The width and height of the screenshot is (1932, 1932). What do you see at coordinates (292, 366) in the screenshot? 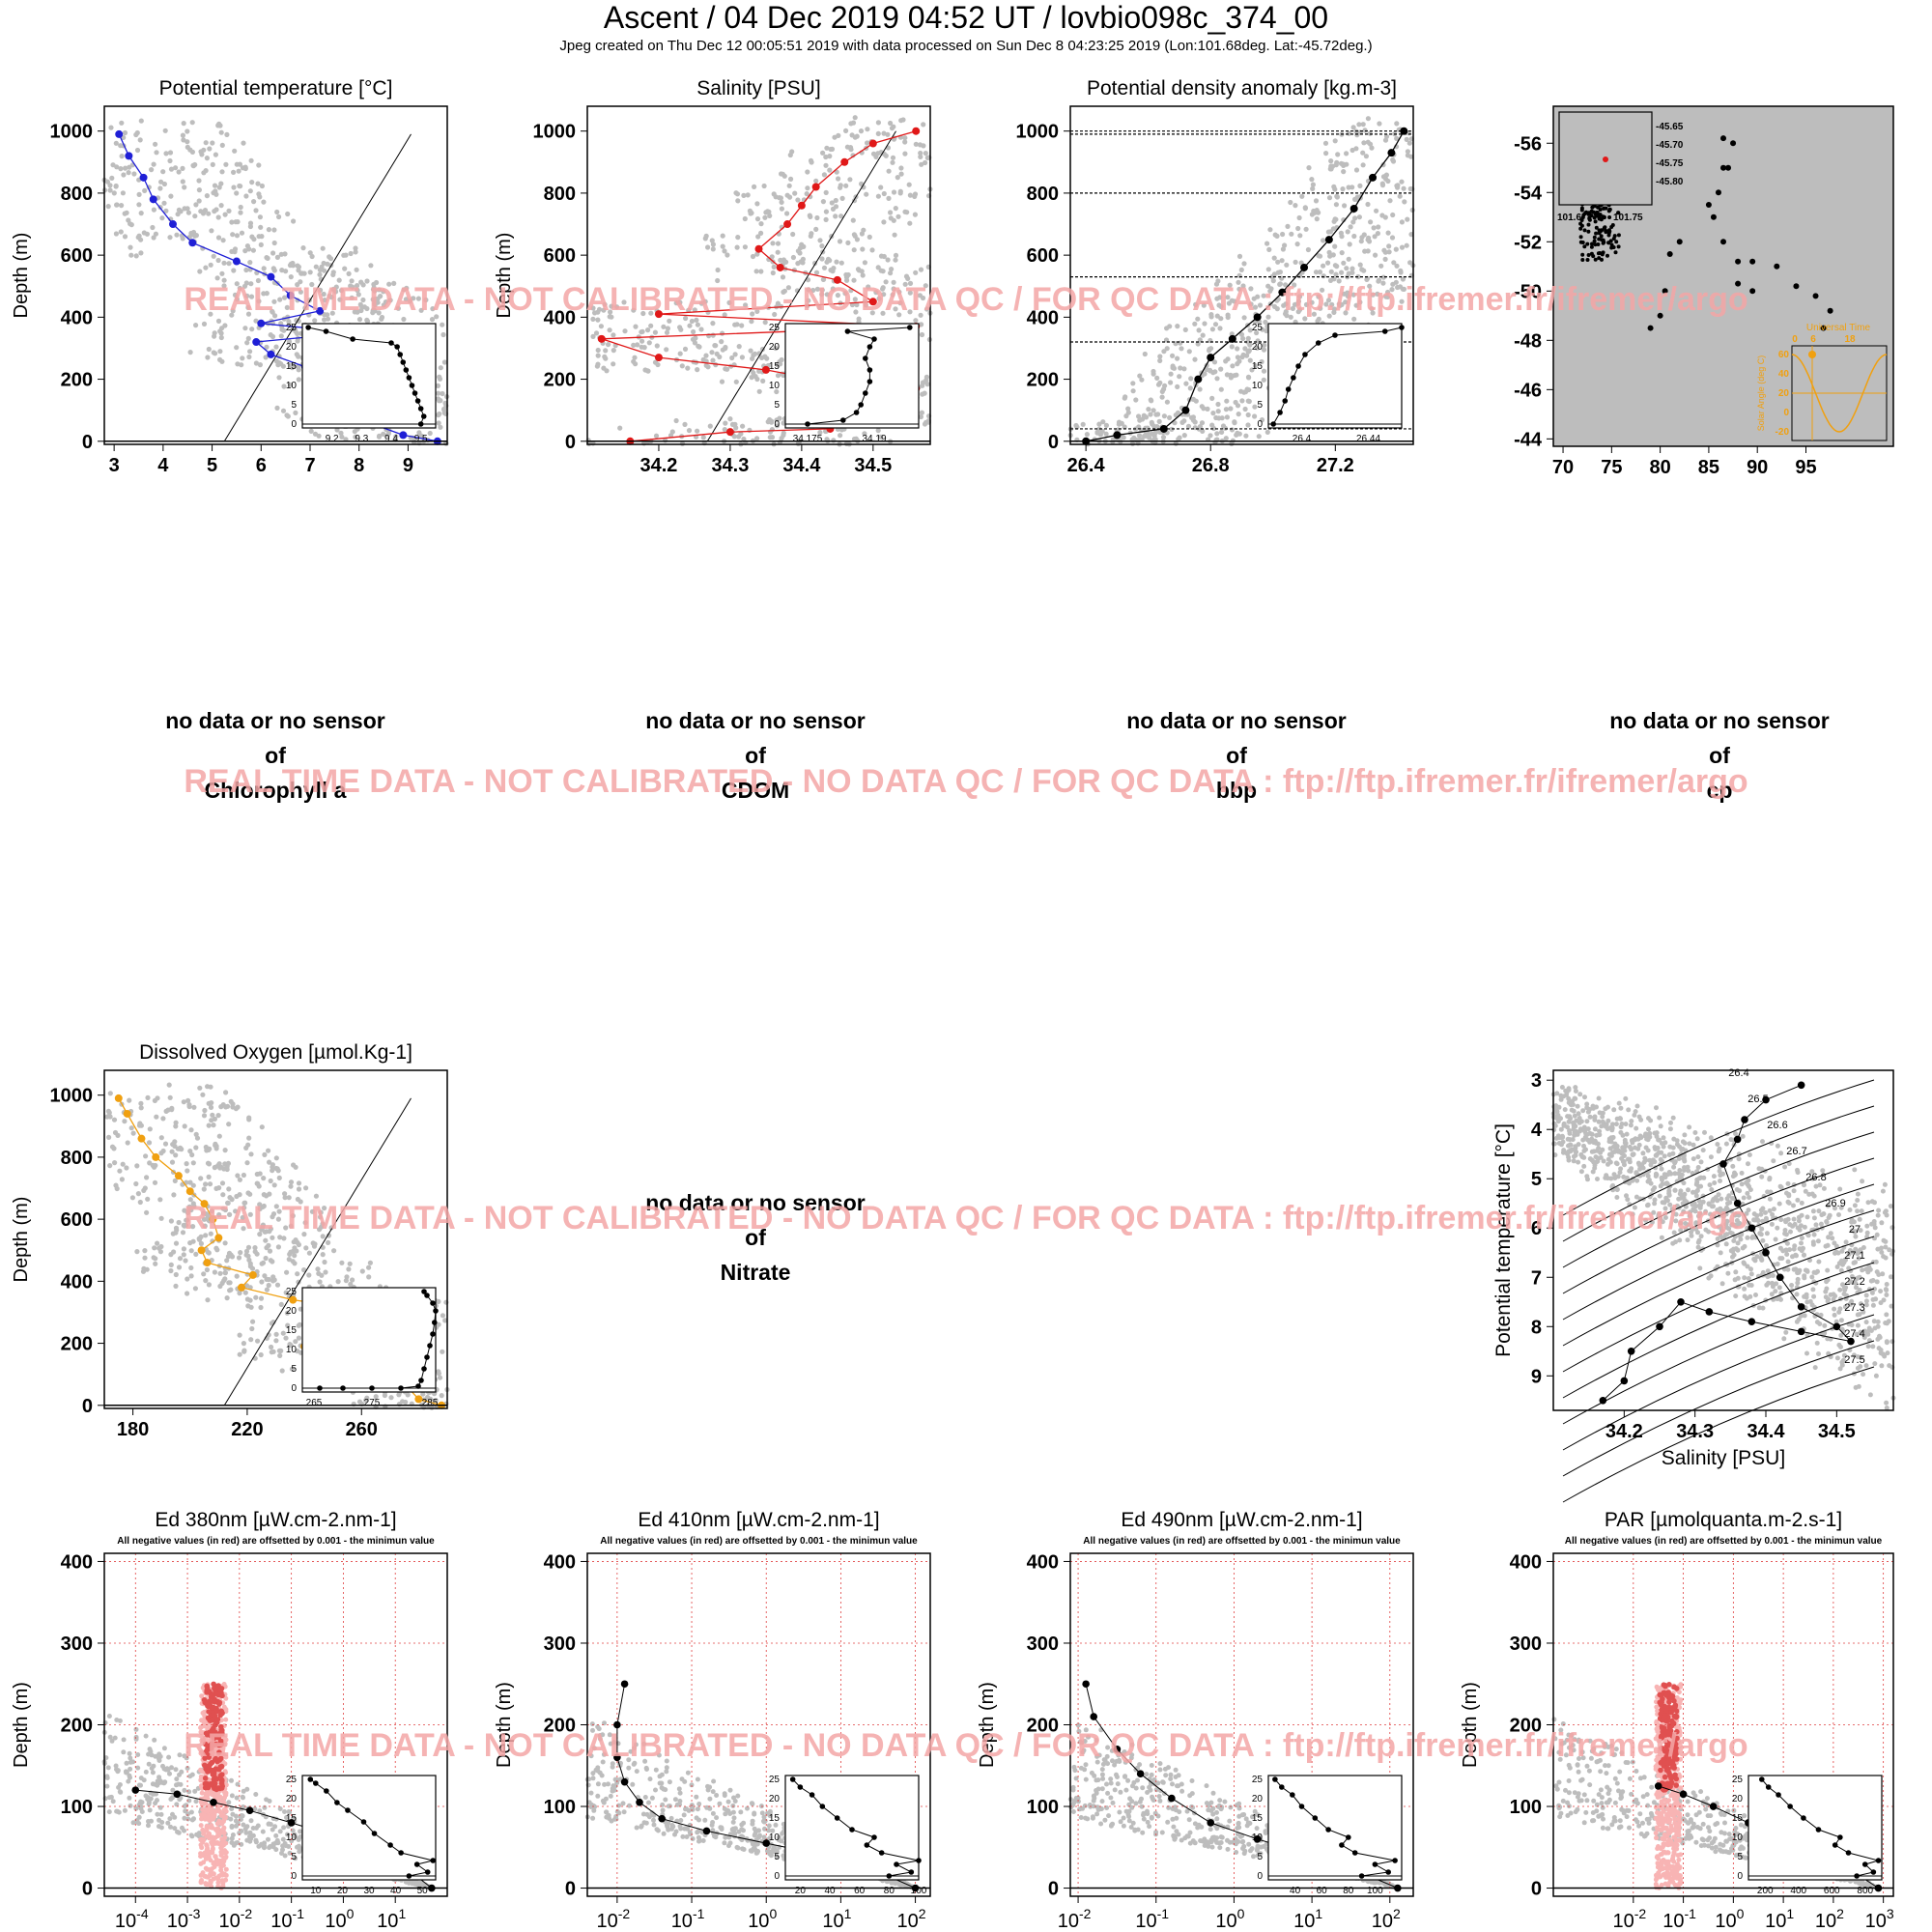
I see `inset-ytick-label: 15` at bounding box center [292, 366].